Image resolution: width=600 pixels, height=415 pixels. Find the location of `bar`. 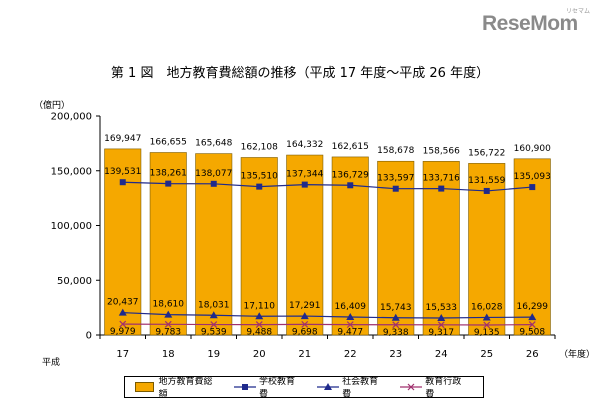

bar is located at coordinates (259, 246).